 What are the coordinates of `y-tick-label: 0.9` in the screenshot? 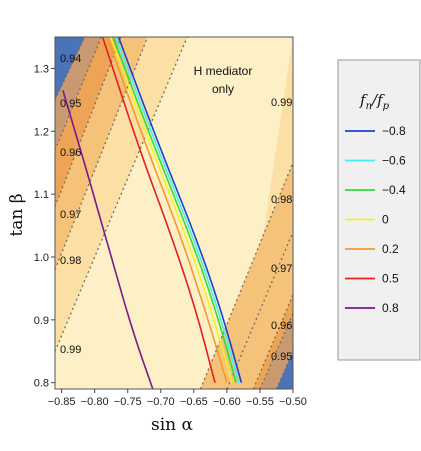 It's located at (41, 321).